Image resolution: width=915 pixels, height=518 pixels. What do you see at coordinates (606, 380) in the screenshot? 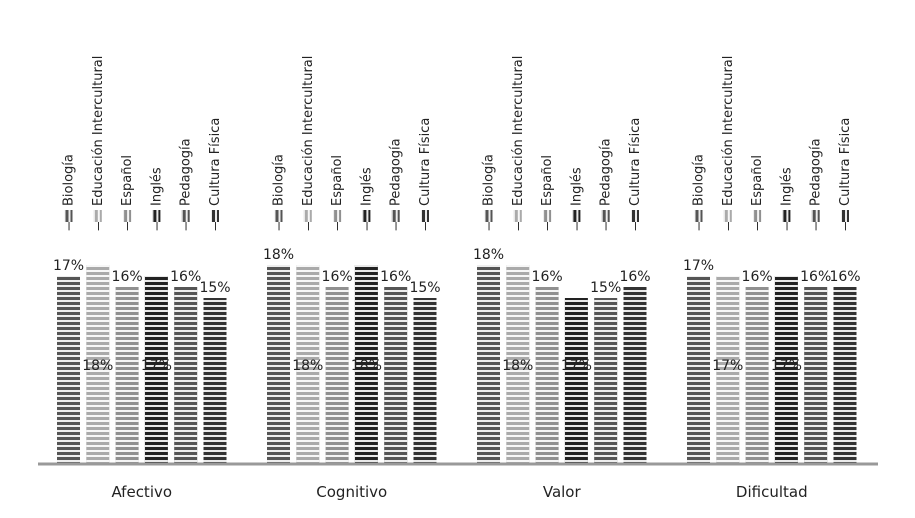
I see `bar-valor-pedagogia-texture` at bounding box center [606, 380].